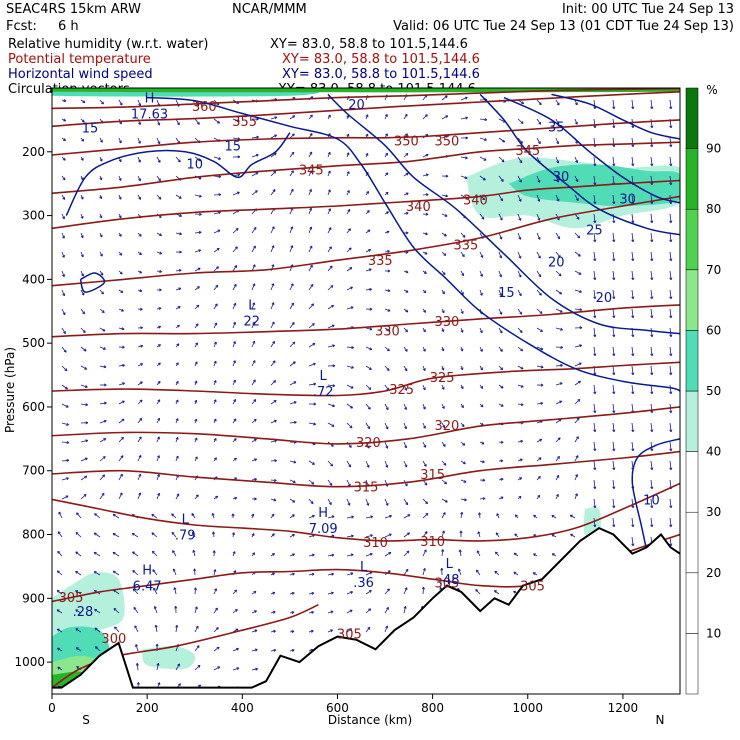 This screenshot has height=740, width=740. Describe the element at coordinates (80, 74) in the screenshot. I see `field-name-wind: Horizontal wind speed` at that location.